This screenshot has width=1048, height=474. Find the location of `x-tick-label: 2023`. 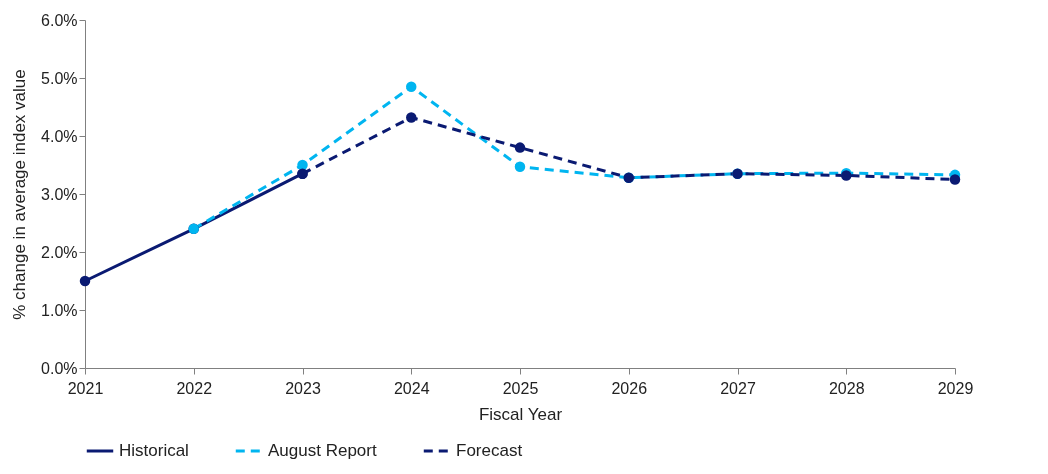

x-tick-label: 2023 is located at coordinates (303, 388).